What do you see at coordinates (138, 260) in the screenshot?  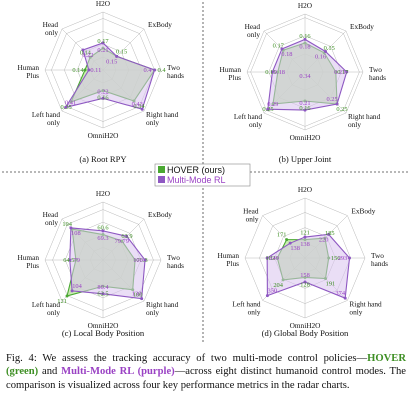 I see `value-label-multi-two-hands: 100` at bounding box center [138, 260].